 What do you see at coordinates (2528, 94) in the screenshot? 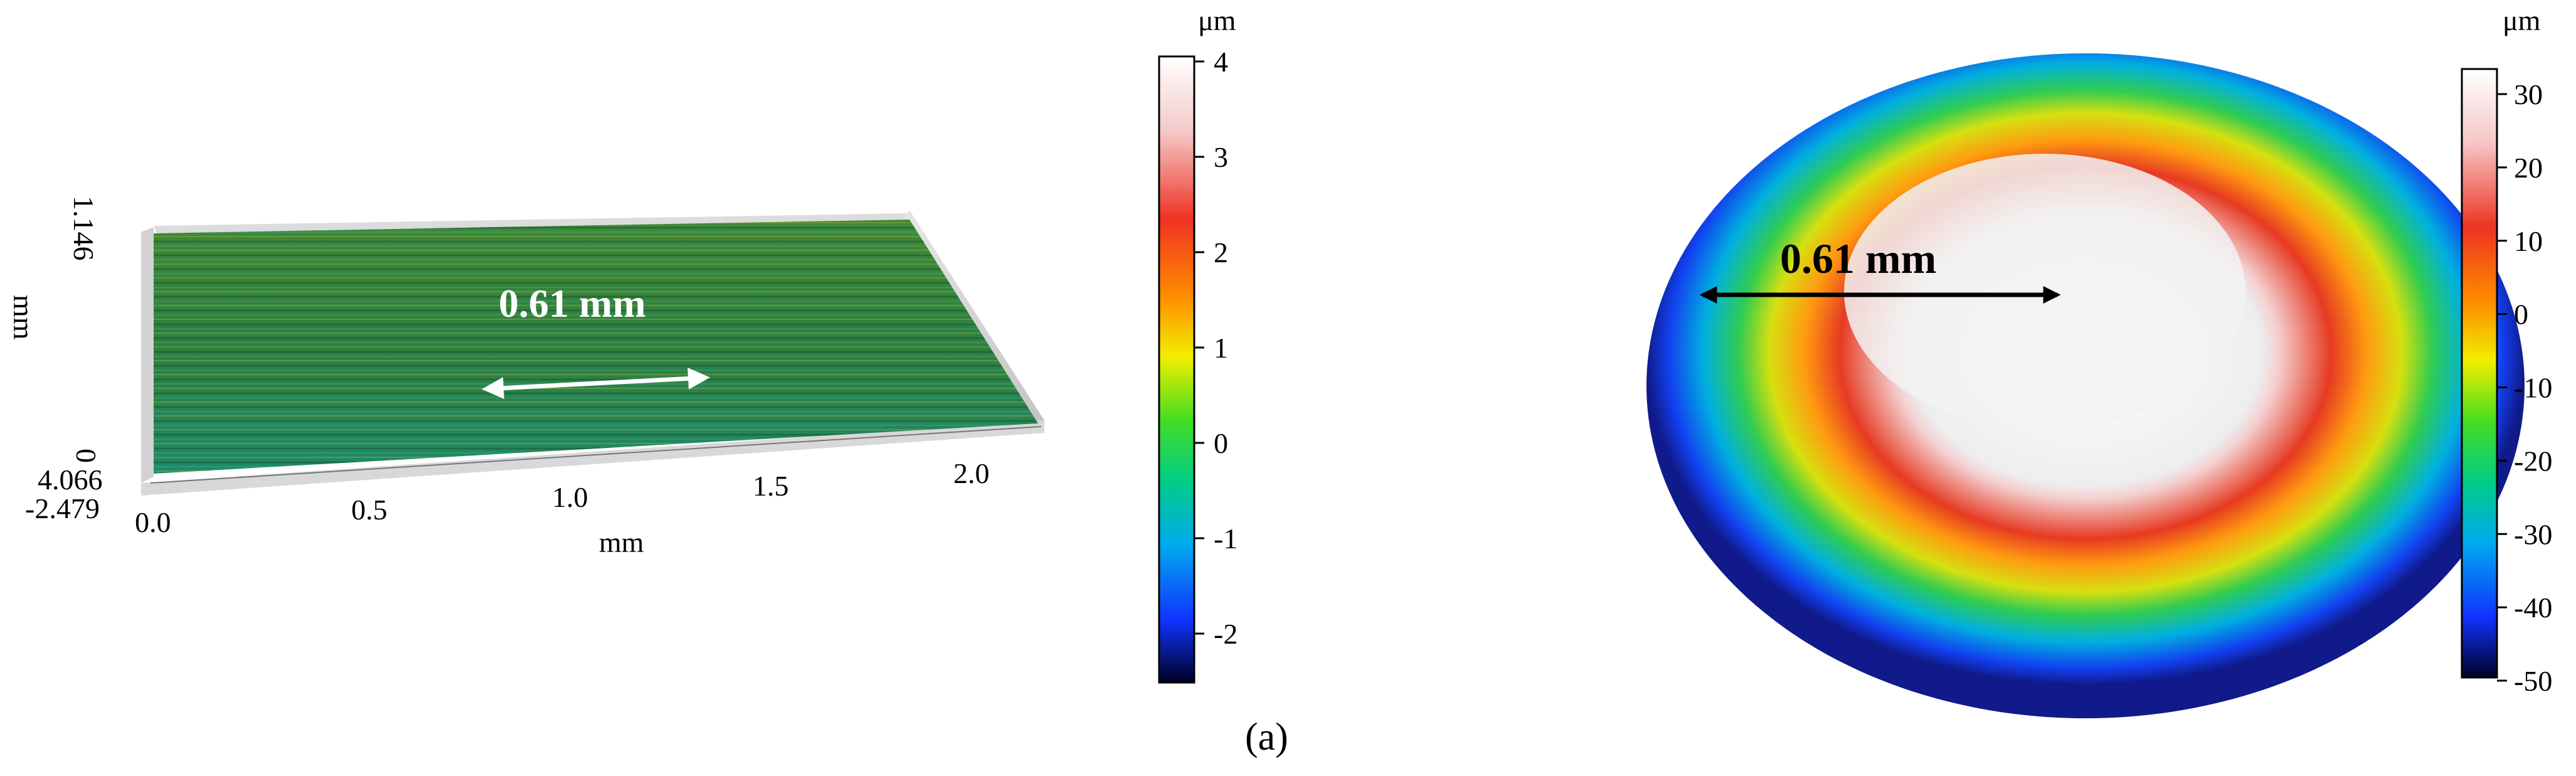
I see `right-colorbar-tick-label-0: 30` at bounding box center [2528, 94].